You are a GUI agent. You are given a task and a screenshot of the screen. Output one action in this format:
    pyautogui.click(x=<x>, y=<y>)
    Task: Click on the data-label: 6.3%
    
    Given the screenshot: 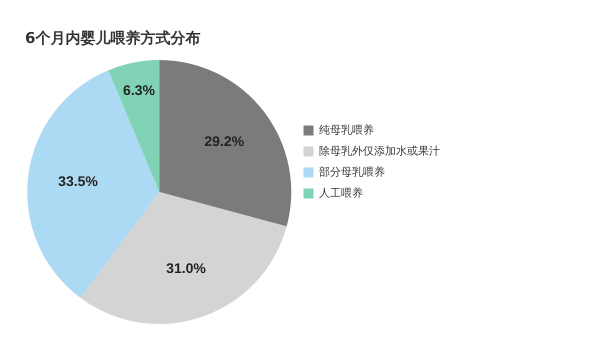 What is the action you would take?
    pyautogui.click(x=139, y=90)
    